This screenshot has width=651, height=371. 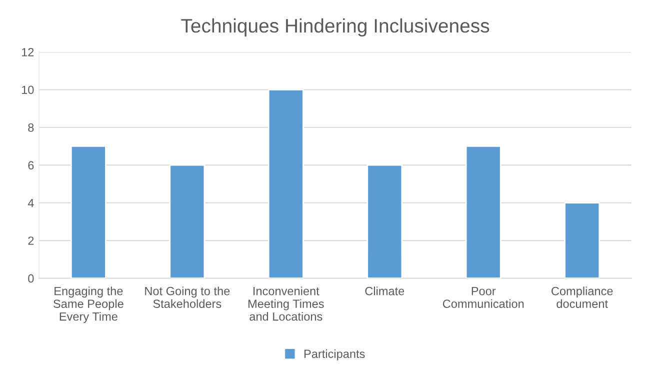 I want to click on y-tick-label: 6, so click(x=31, y=165).